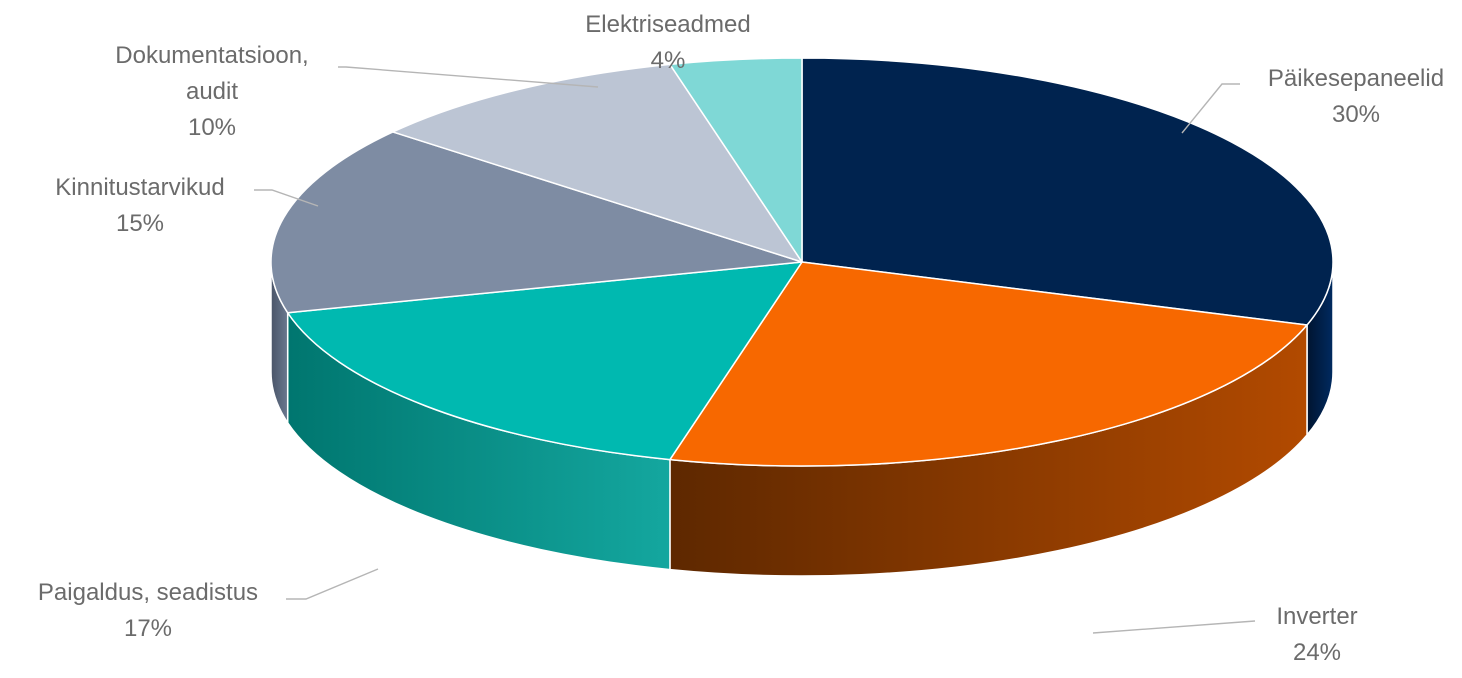  What do you see at coordinates (1356, 78) in the screenshot?
I see `data-label-category: Päikesepaneelid` at bounding box center [1356, 78].